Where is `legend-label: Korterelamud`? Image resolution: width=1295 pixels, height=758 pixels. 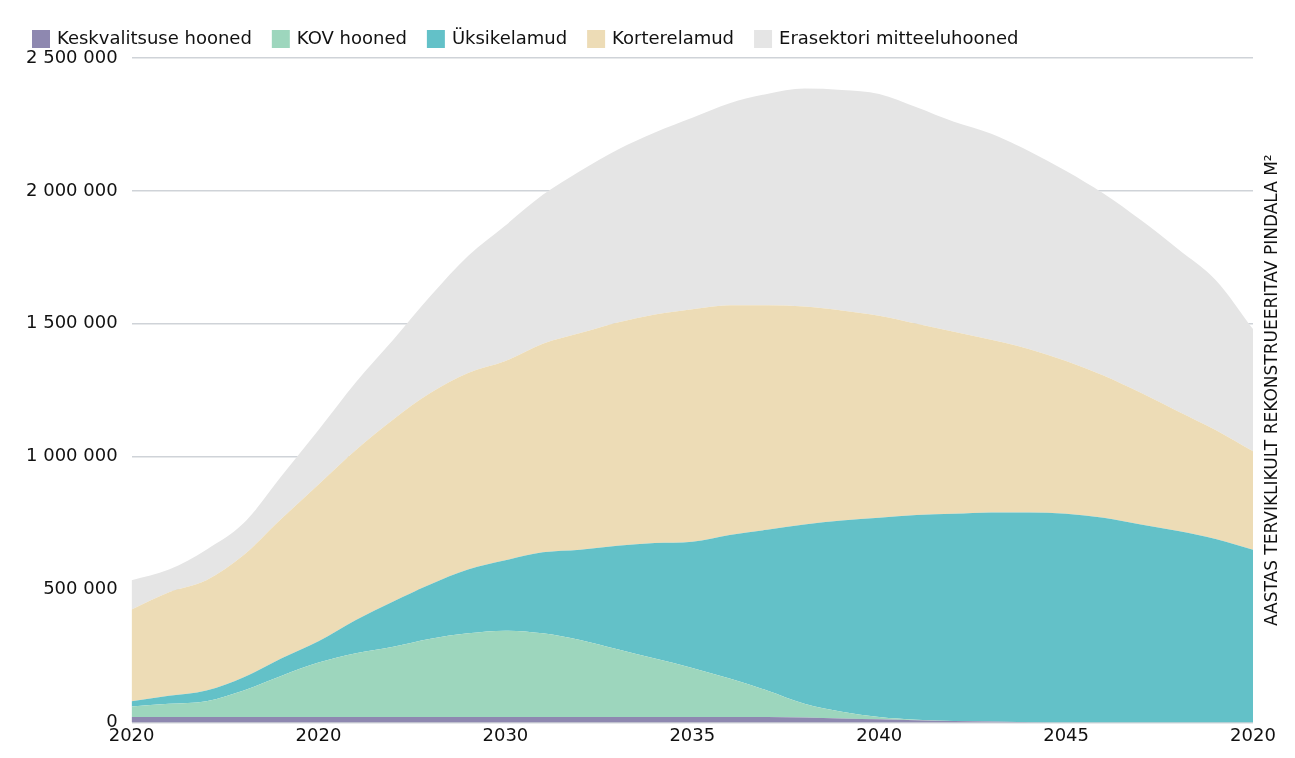
legend-label: Korterelamud is located at coordinates (673, 37).